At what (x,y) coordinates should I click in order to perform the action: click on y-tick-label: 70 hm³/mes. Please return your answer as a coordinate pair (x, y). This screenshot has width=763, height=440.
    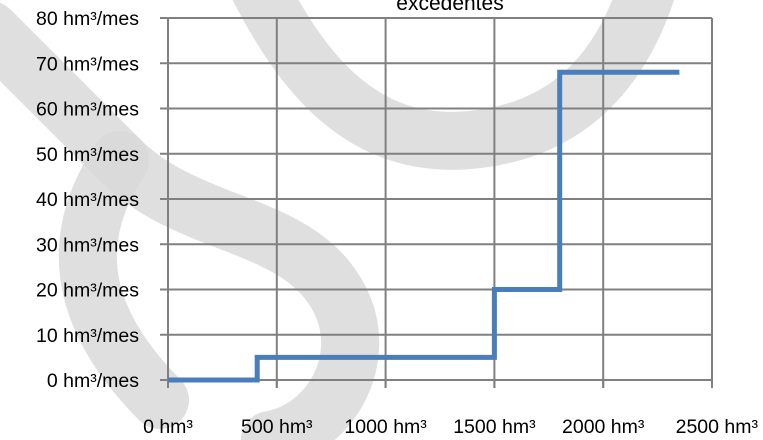
    Looking at the image, I should click on (87, 64).